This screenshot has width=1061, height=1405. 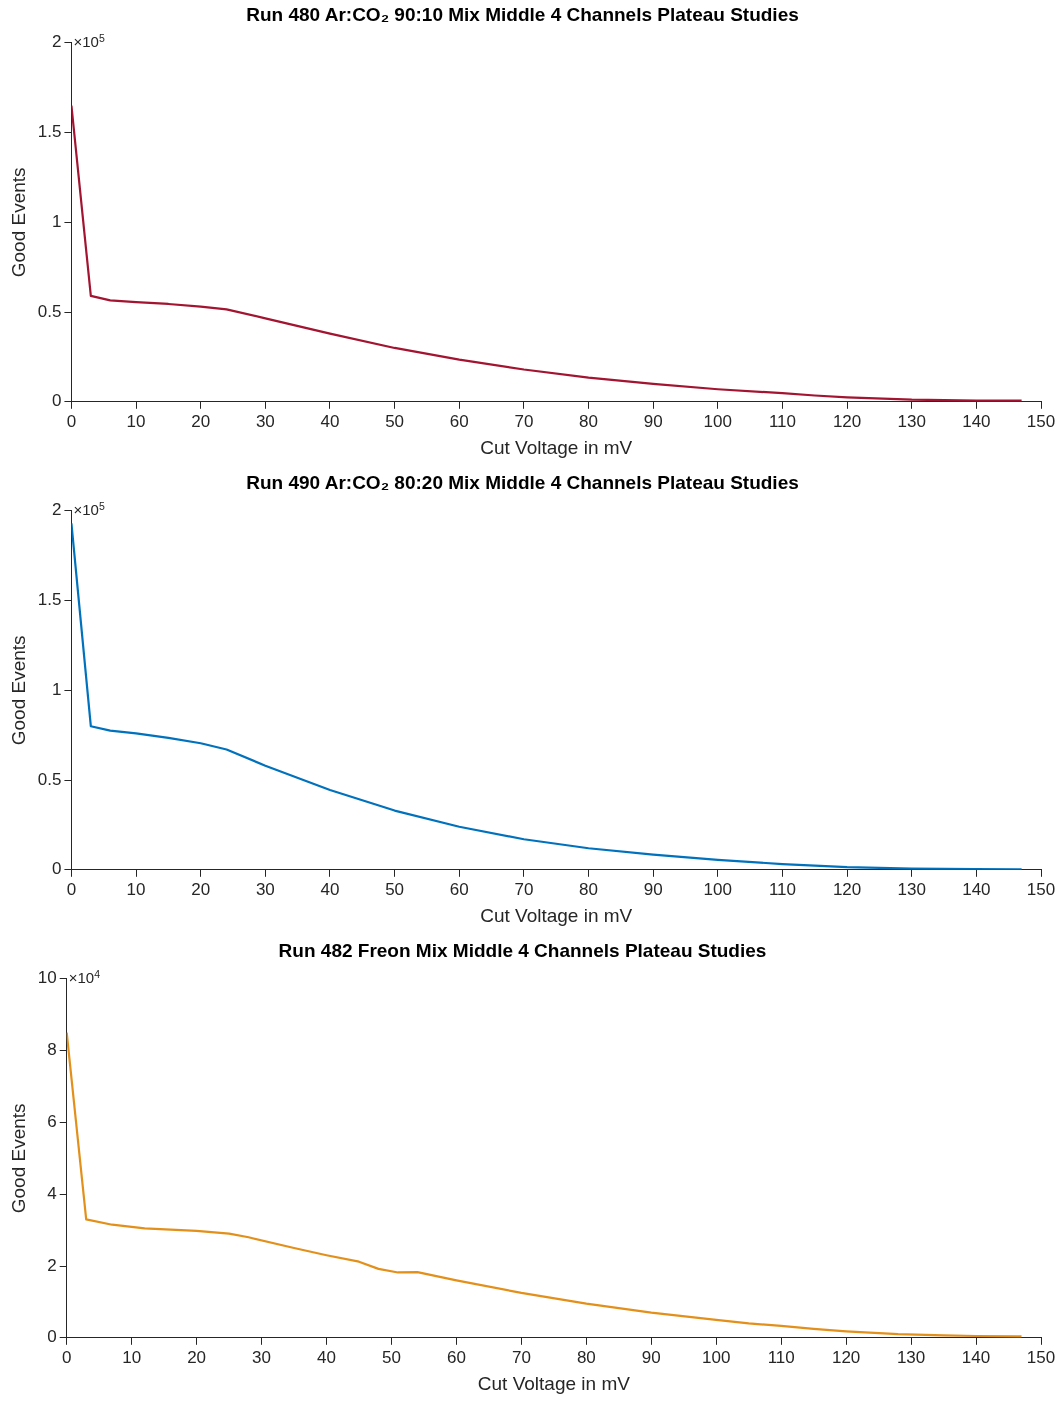 What do you see at coordinates (522, 482) in the screenshot?
I see `chart-title: Run 490 Ar:CO₂ 80:20 Mix Middle 4 Channels Plateau Studies` at bounding box center [522, 482].